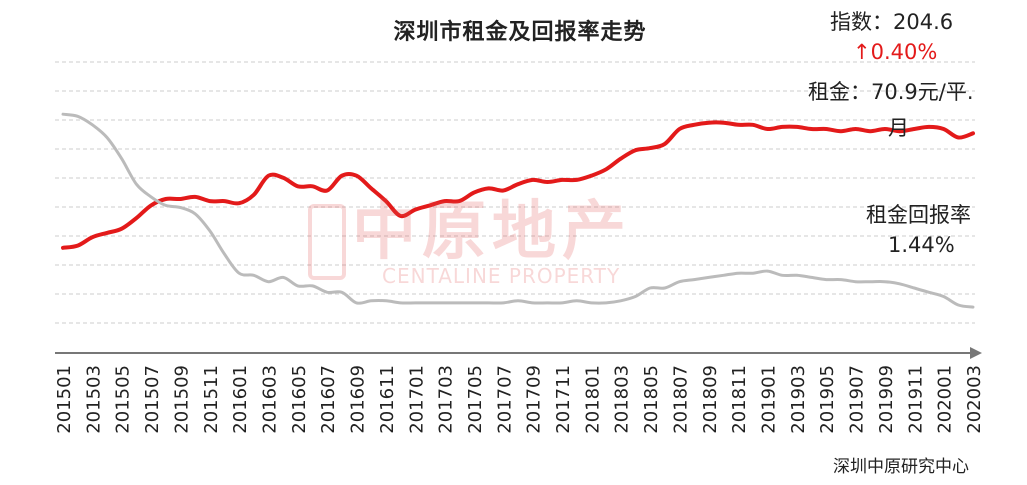  Describe the element at coordinates (446, 399) in the screenshot. I see `x-tick-label: 201703` at that location.